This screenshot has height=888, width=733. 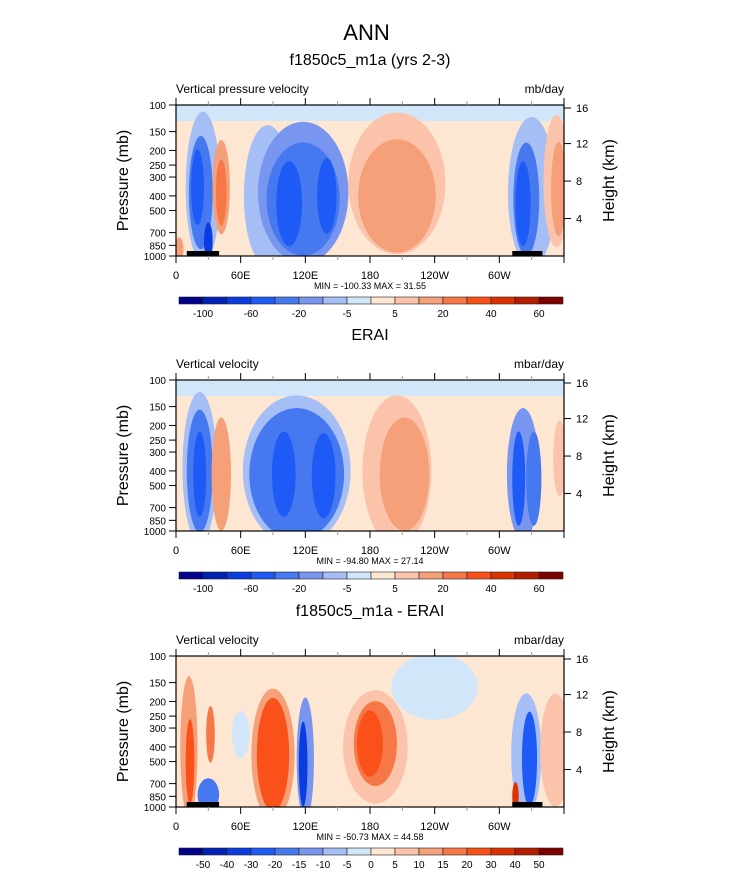 What do you see at coordinates (366, 32) in the screenshot?
I see `figure-title: ANN` at bounding box center [366, 32].